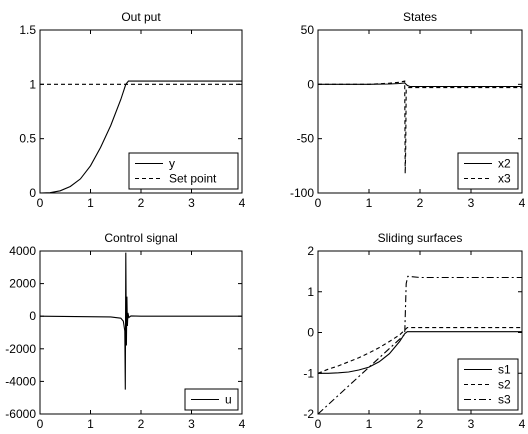 Image resolution: width=528 pixels, height=434 pixels. What do you see at coordinates (20, 349) in the screenshot?
I see `y-tick-label: -2000` at bounding box center [20, 349].